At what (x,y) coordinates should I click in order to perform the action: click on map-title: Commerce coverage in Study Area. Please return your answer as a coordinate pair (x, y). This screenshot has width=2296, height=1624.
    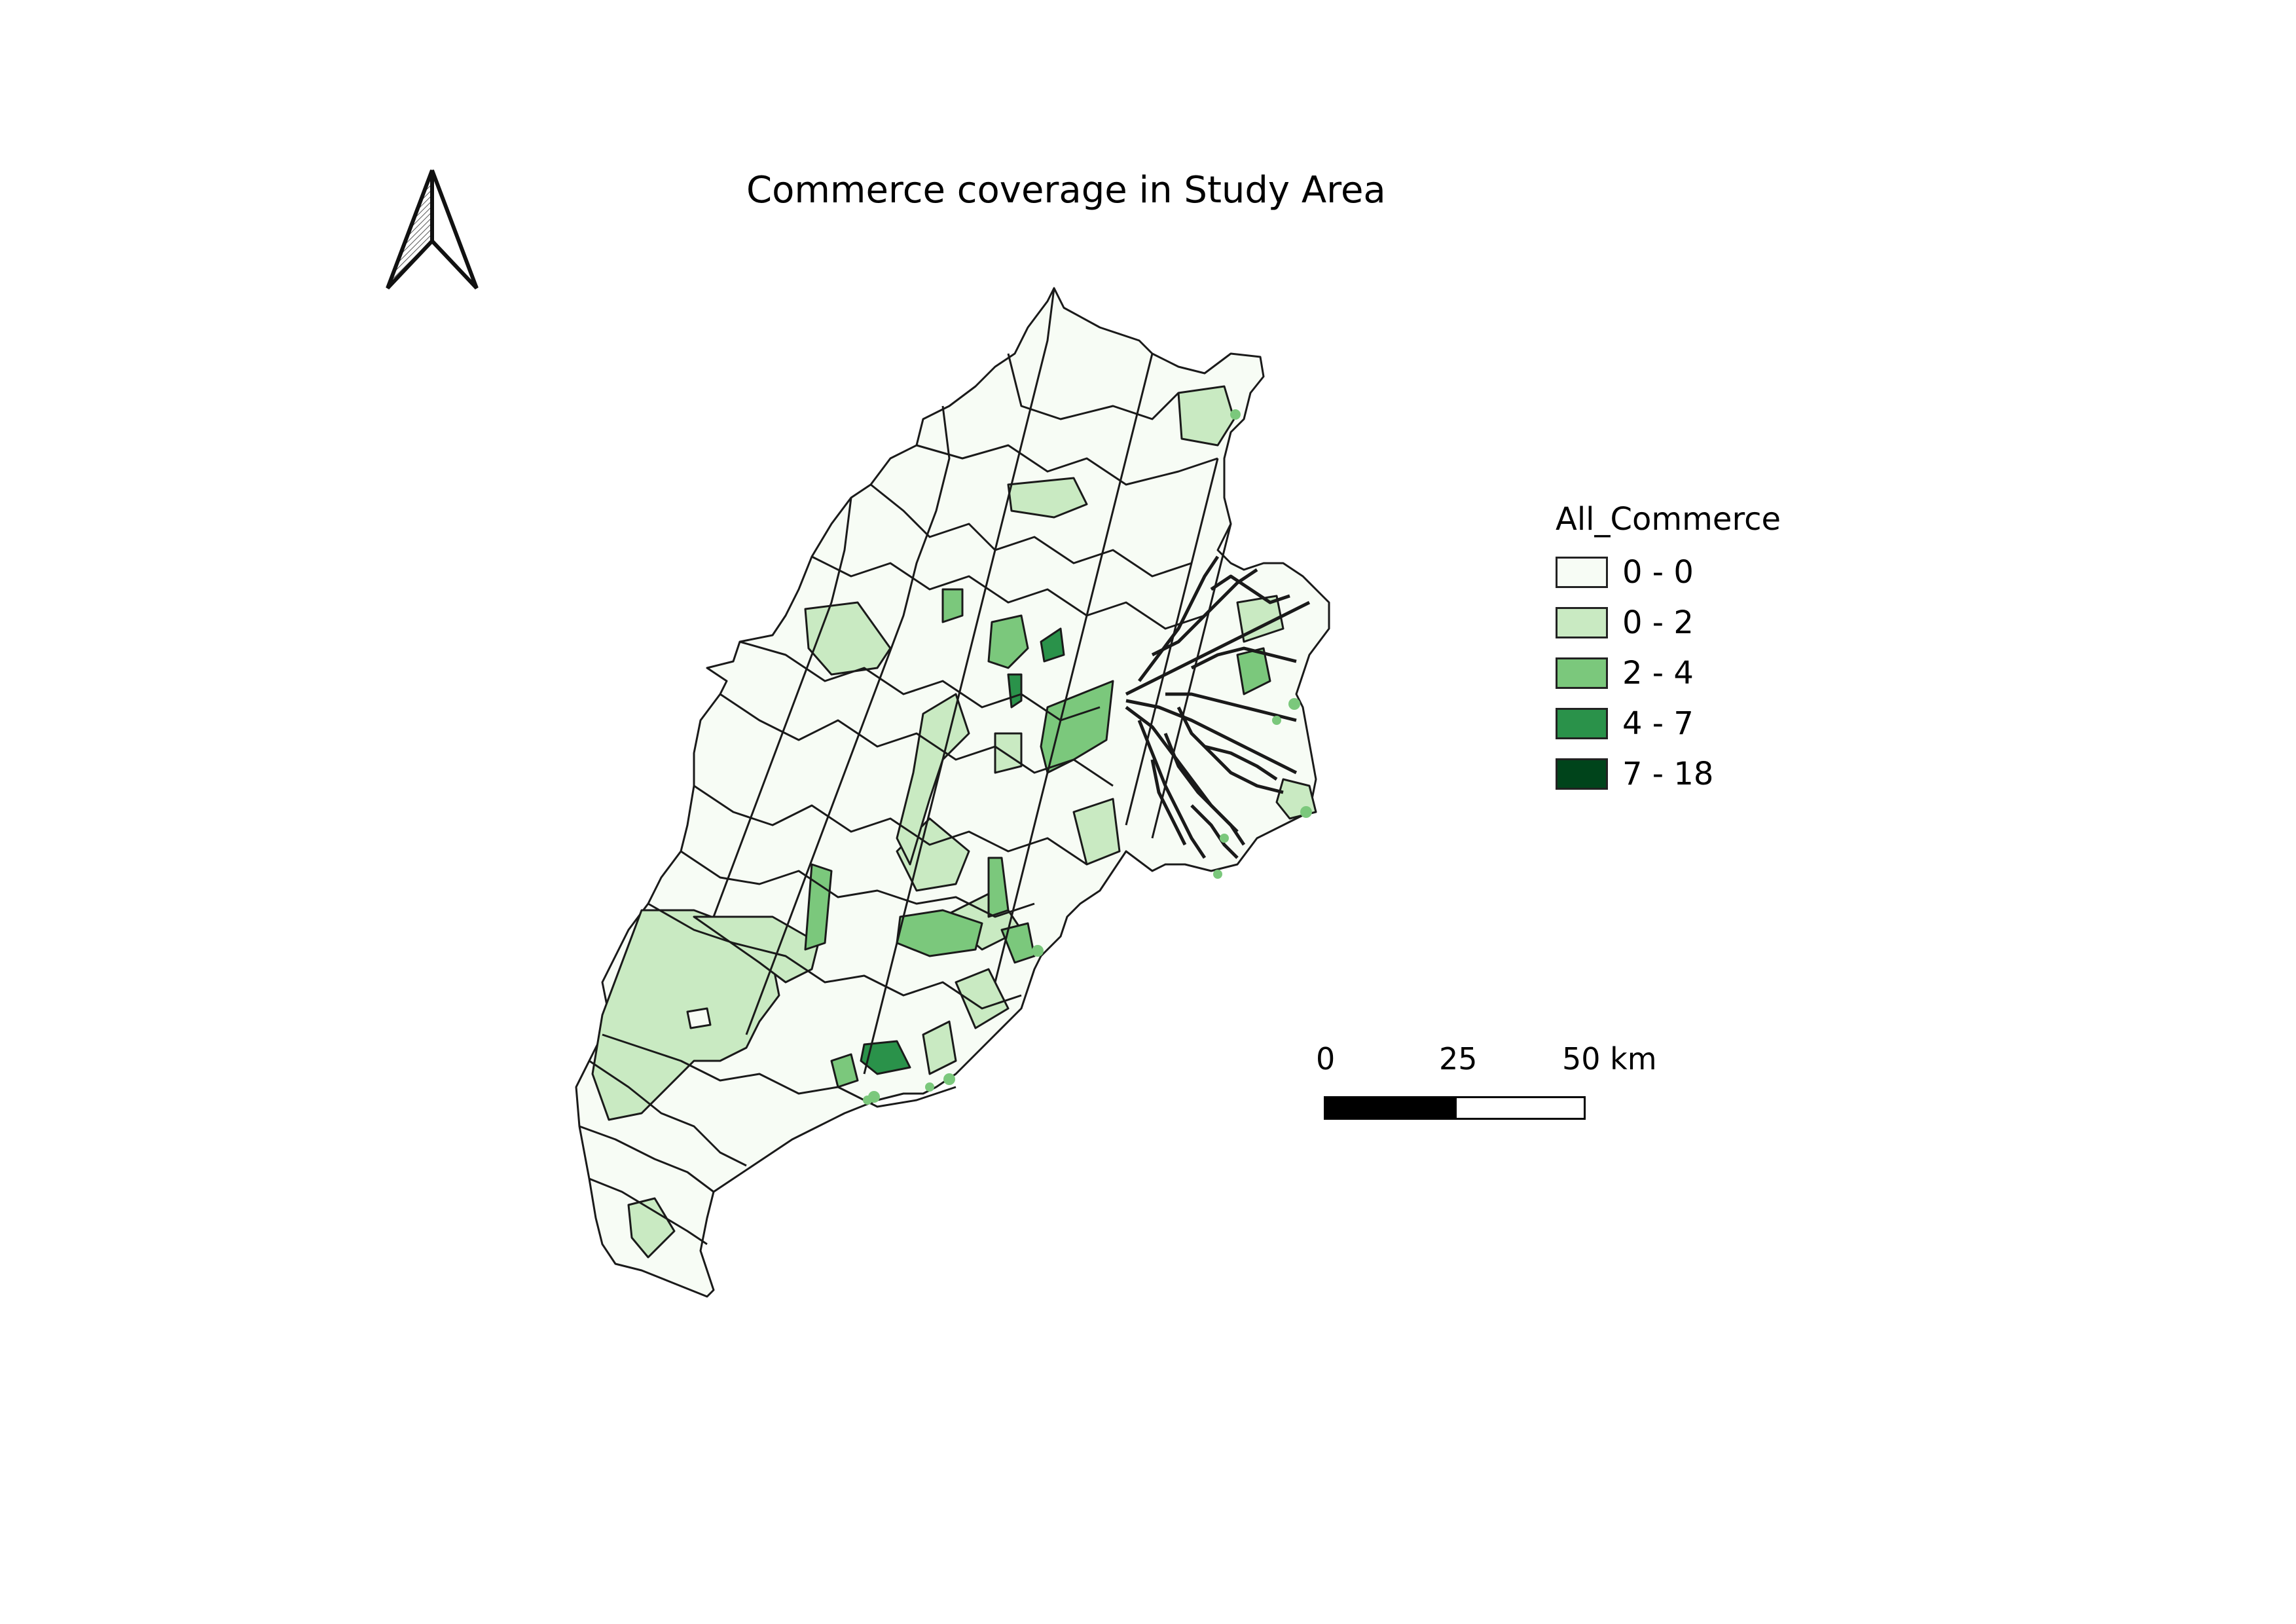
    Looking at the image, I should click on (1066, 190).